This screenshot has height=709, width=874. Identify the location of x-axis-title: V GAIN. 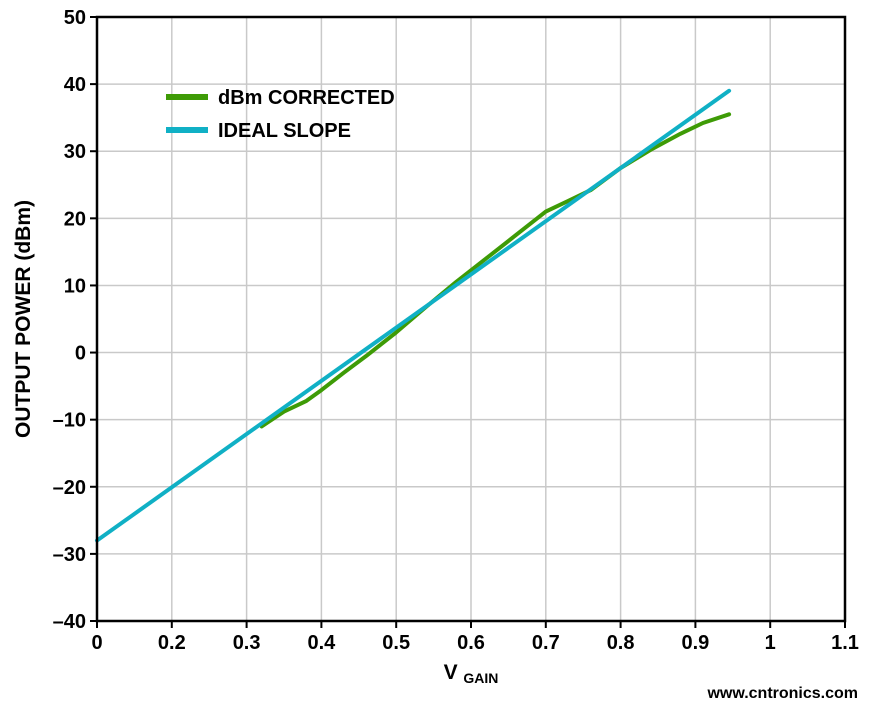
(471, 673).